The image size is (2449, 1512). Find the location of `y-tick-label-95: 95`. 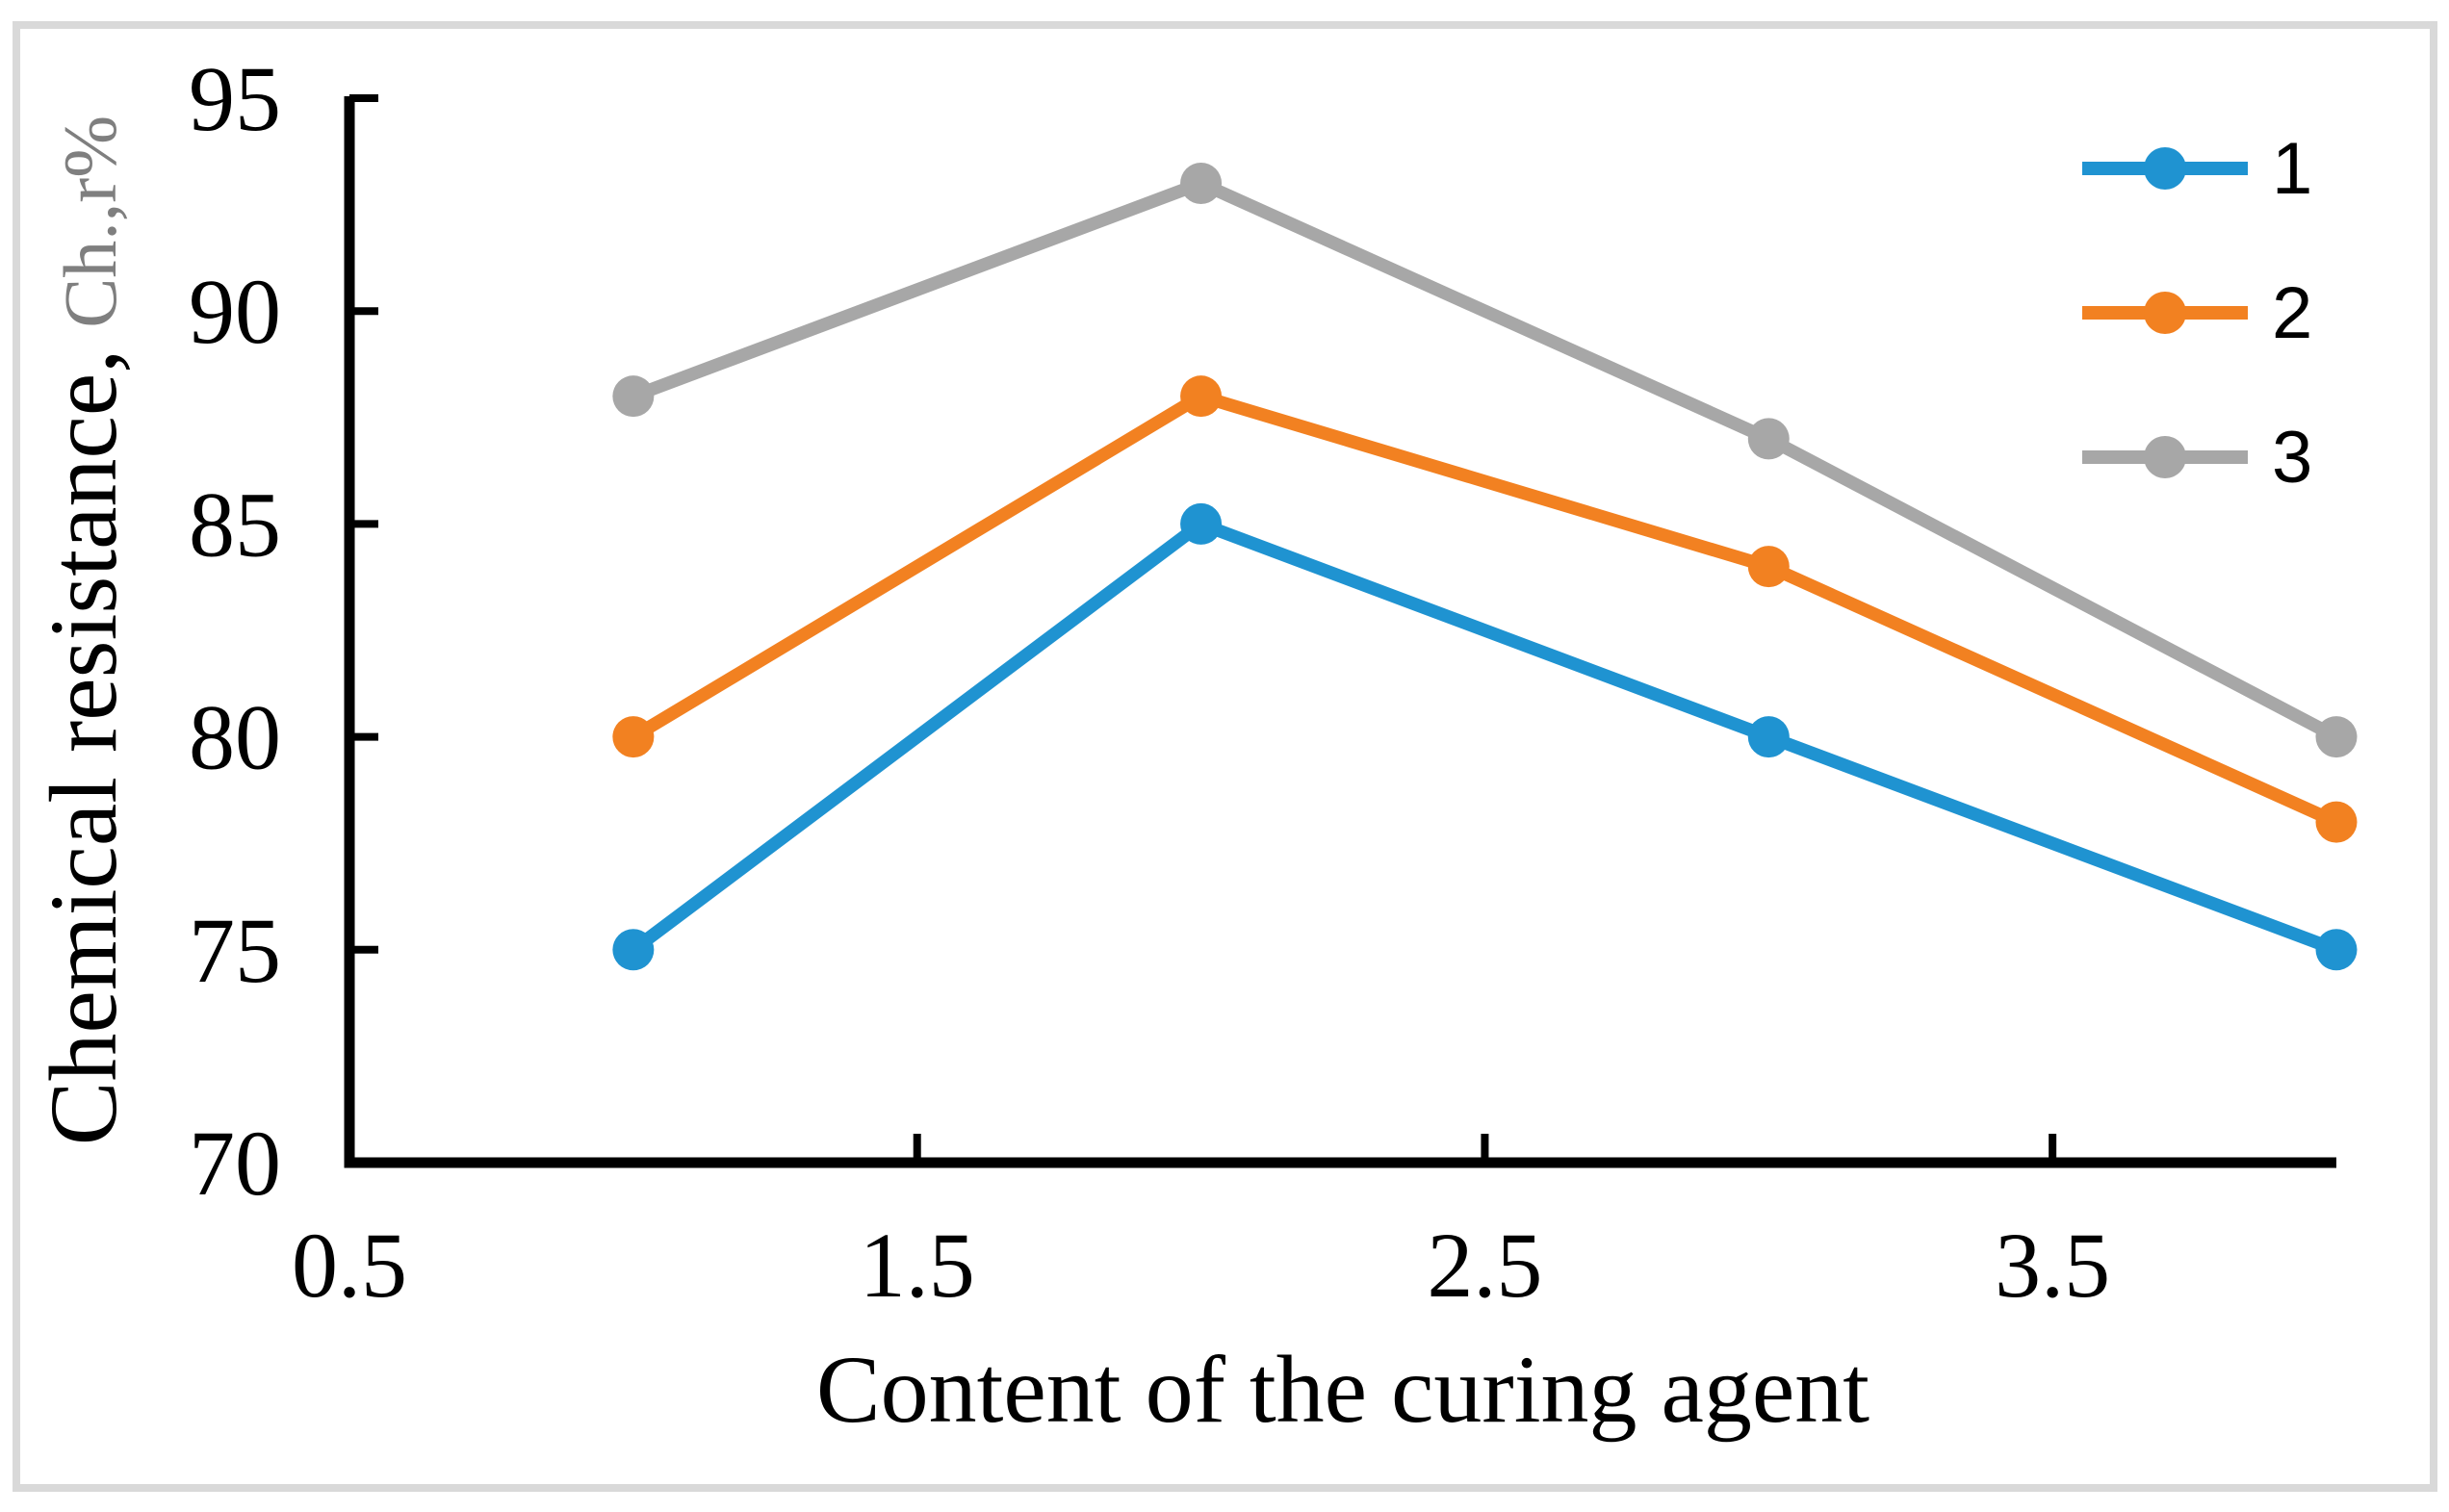

y-tick-label-95: 95 is located at coordinates (235, 98).